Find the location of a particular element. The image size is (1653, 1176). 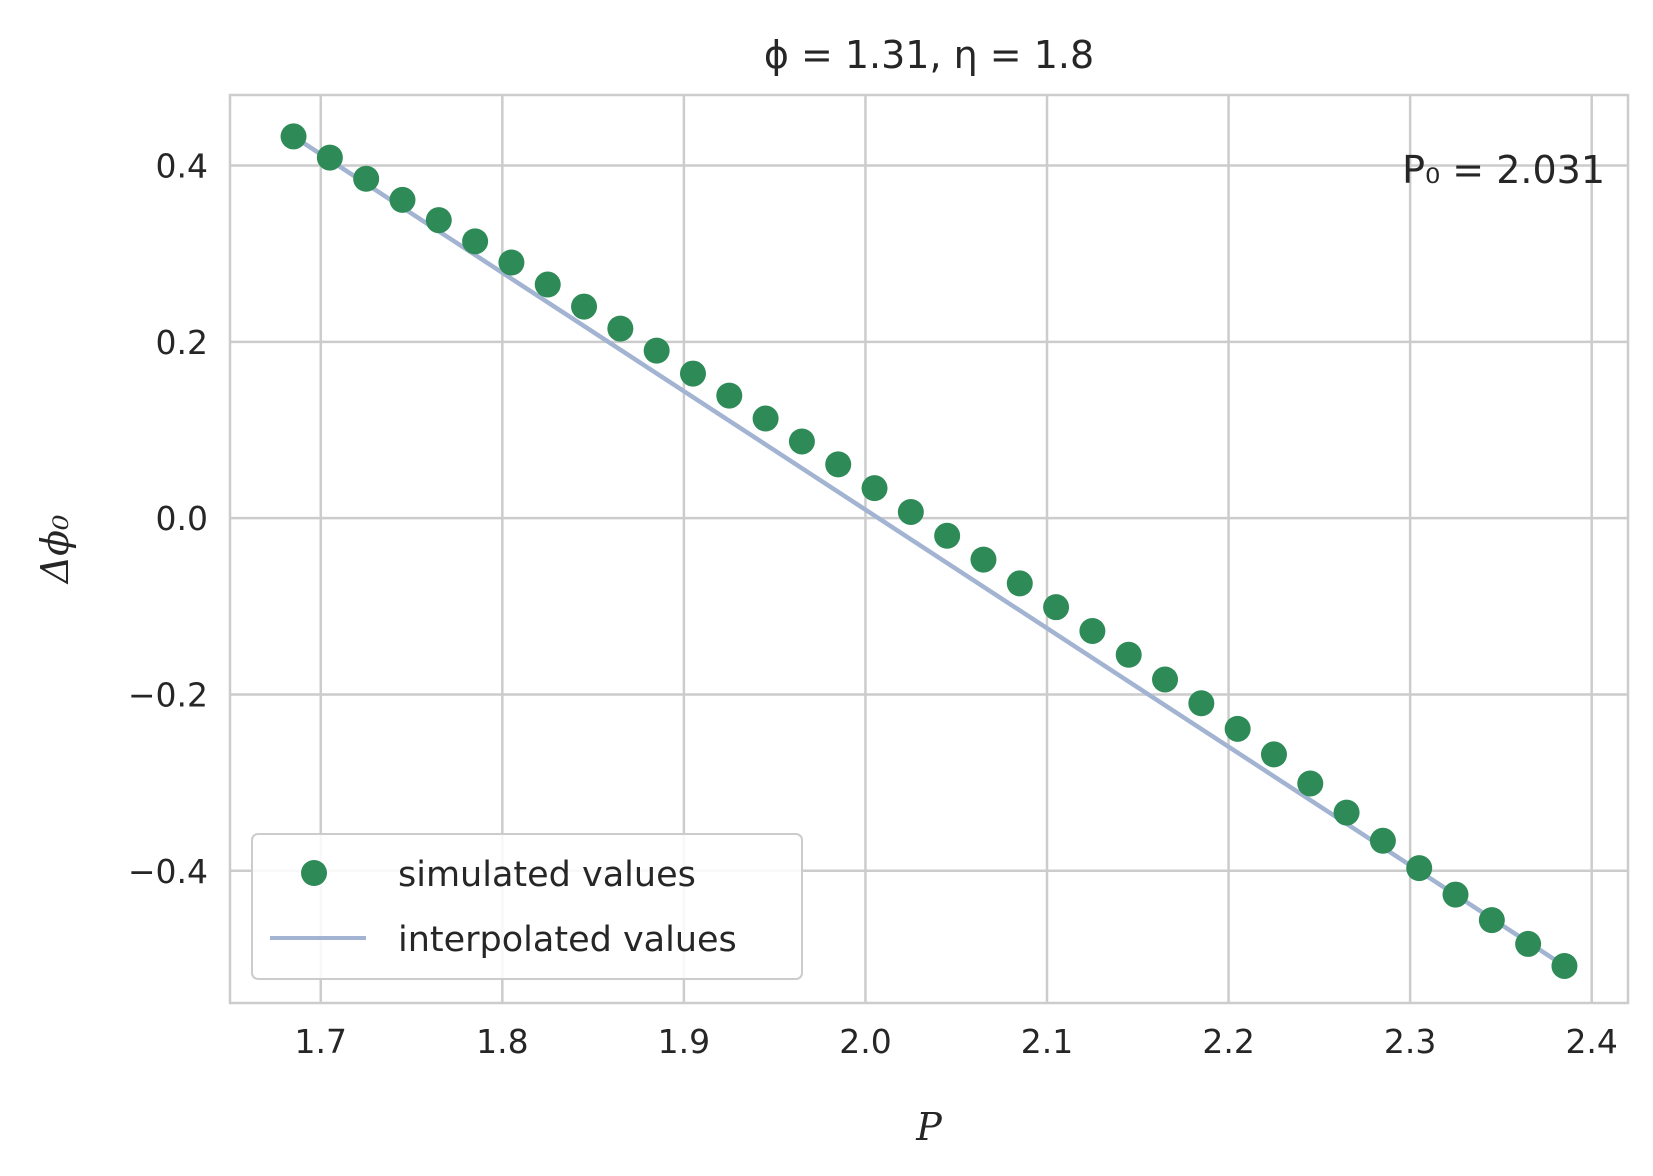

x-axis-title: P is located at coordinates (929, 1127).